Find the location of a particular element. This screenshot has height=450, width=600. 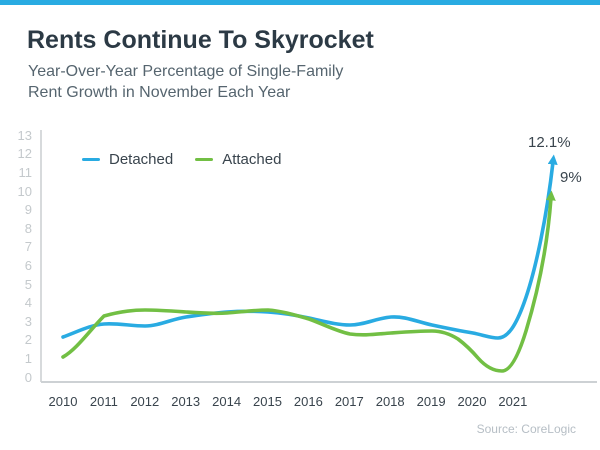

x-tick-label: 2014 is located at coordinates (227, 401).